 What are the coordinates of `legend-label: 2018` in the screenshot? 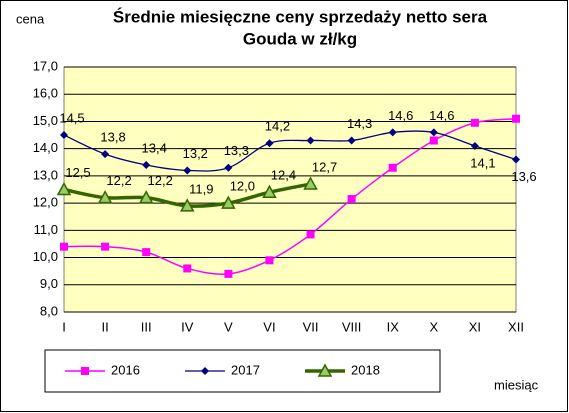 It's located at (365, 369).